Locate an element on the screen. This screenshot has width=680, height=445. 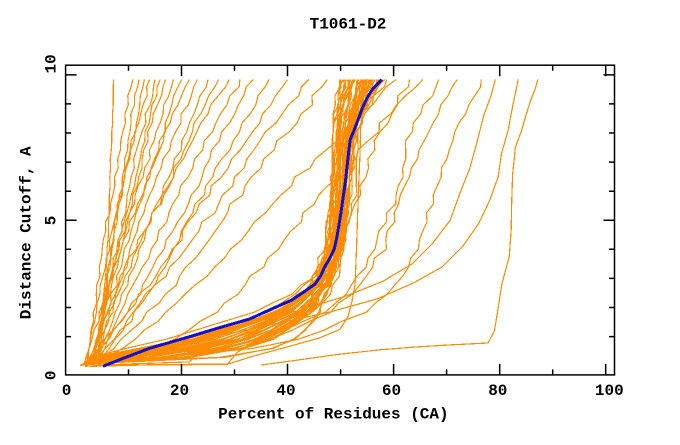
svg-text: 10 is located at coordinates (51, 63).